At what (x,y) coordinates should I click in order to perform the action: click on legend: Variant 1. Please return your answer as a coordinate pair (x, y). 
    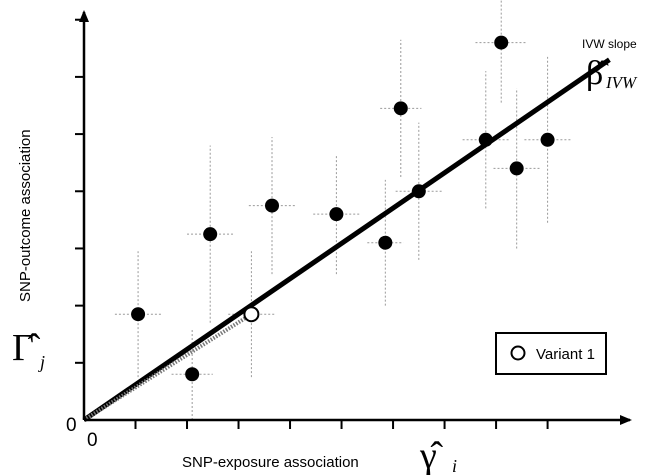
    Looking at the image, I should click on (551, 353).